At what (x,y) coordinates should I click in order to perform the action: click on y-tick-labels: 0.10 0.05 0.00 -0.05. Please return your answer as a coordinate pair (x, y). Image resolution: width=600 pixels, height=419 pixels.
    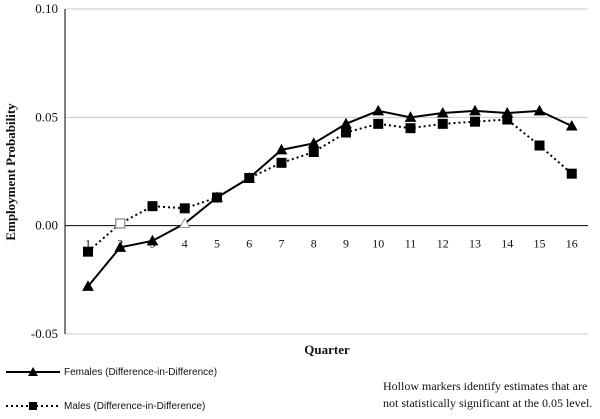
    Looking at the image, I should click on (44, 171).